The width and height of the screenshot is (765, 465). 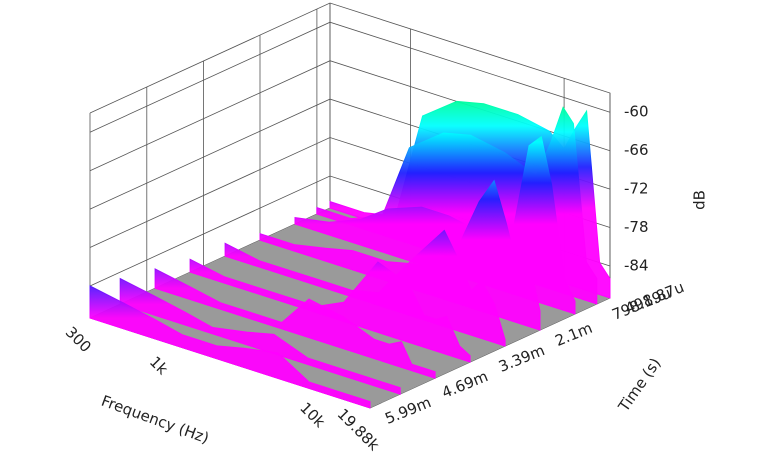 What do you see at coordinates (159, 366) in the screenshot?
I see `x-tick-label: 1k` at bounding box center [159, 366].